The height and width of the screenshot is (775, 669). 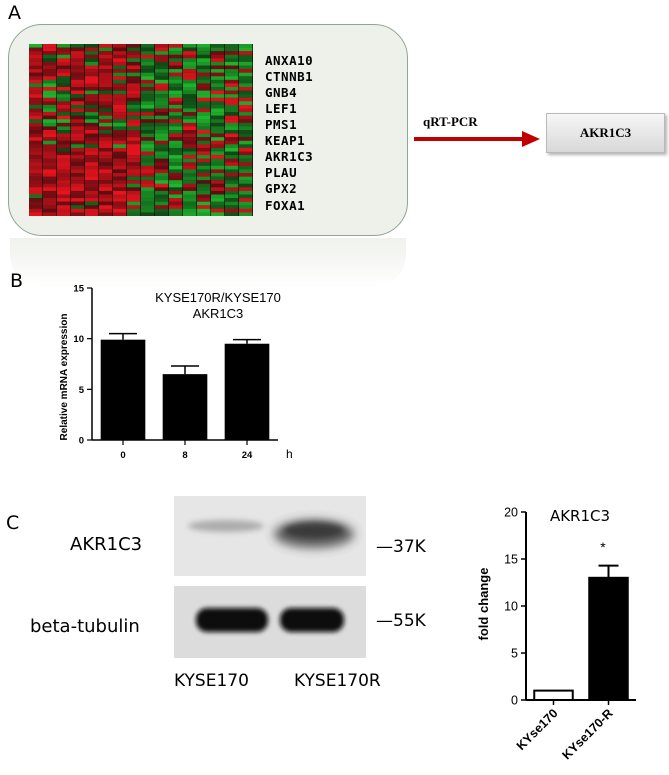 What do you see at coordinates (281, 172) in the screenshot?
I see `gene-label: PLAU` at bounding box center [281, 172].